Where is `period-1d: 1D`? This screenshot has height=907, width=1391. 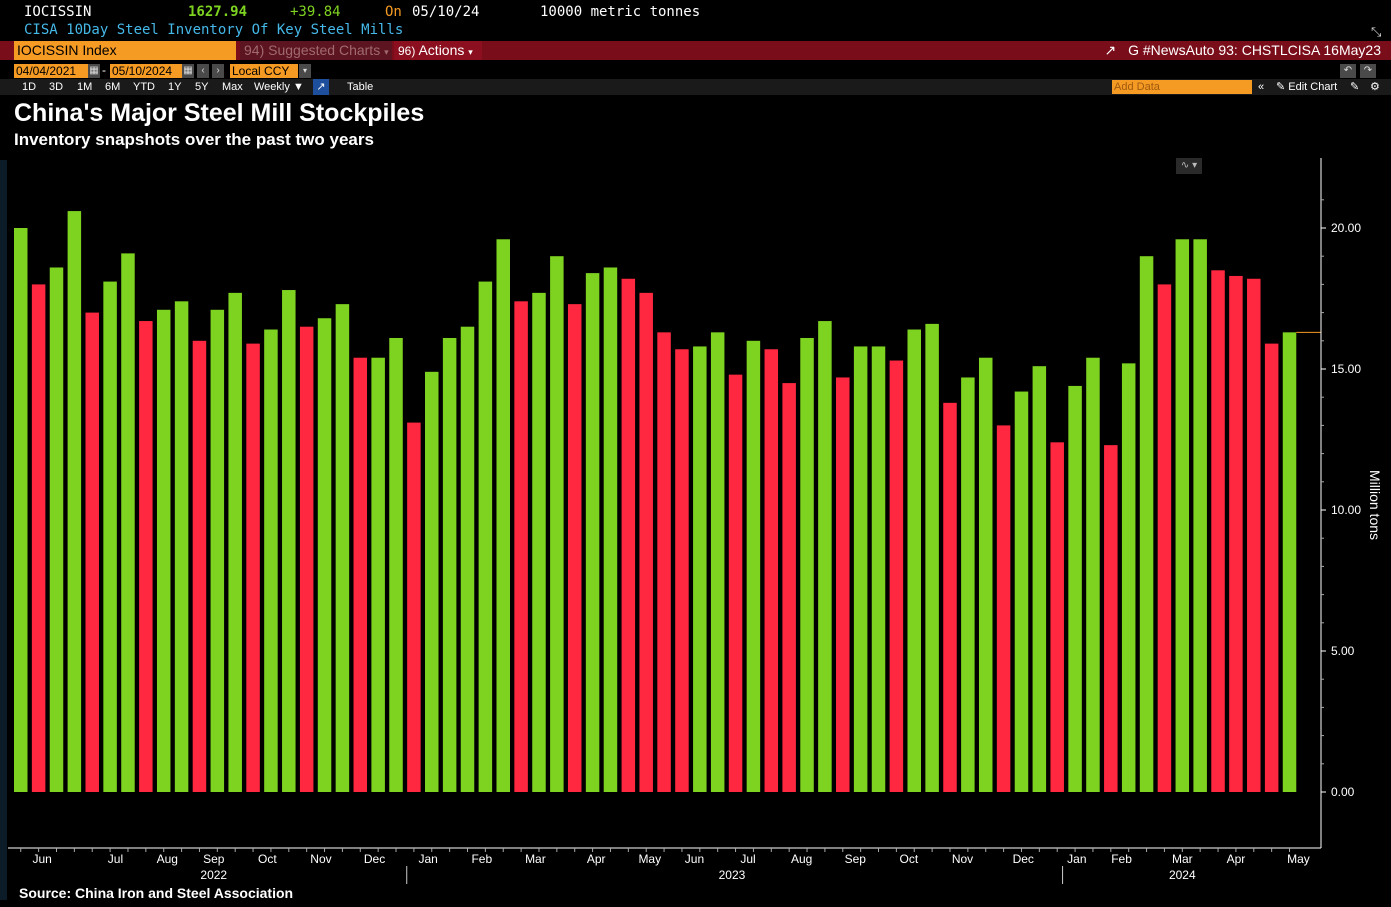 period-1d: 1D is located at coordinates (29, 87).